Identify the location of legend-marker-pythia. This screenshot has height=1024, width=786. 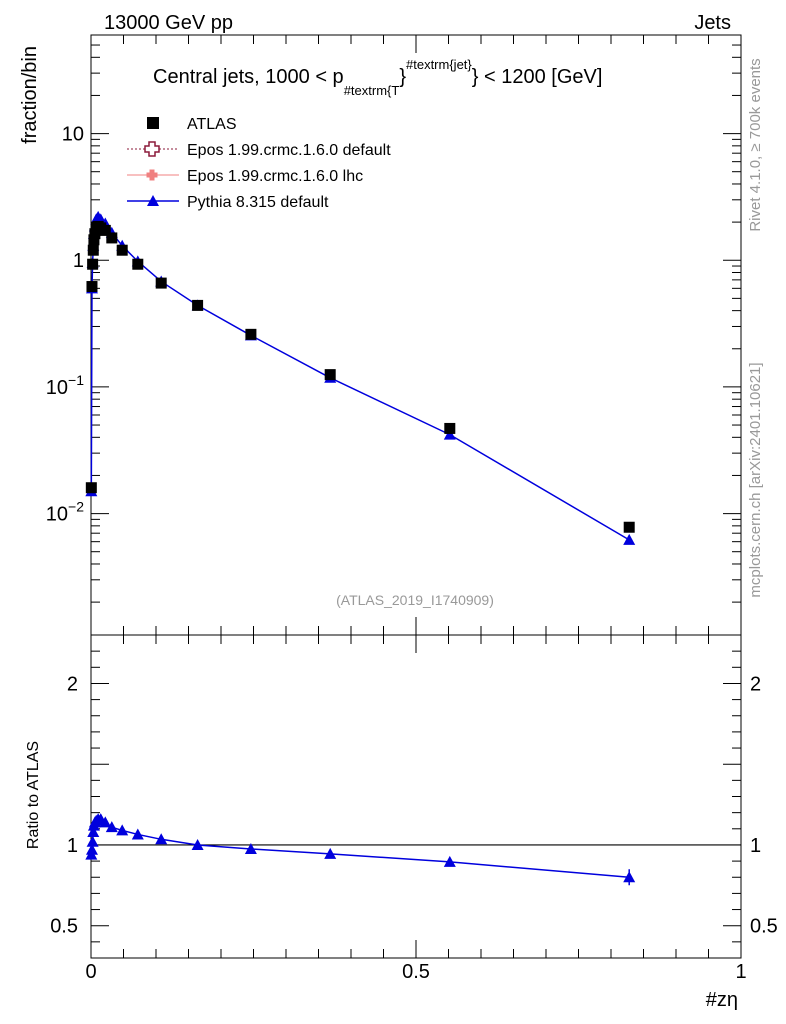
(153, 200).